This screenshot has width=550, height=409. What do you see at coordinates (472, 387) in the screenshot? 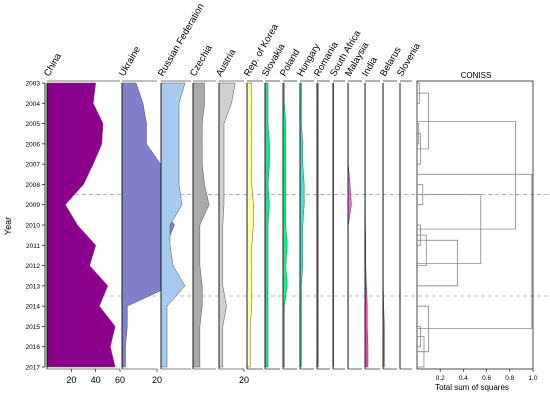
I see `coniss-xlabel: Total sum of squares` at bounding box center [472, 387].